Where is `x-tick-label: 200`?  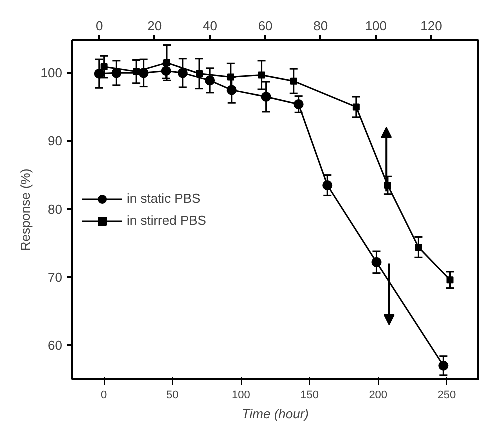 x-tick-label: 200 is located at coordinates (378, 396).